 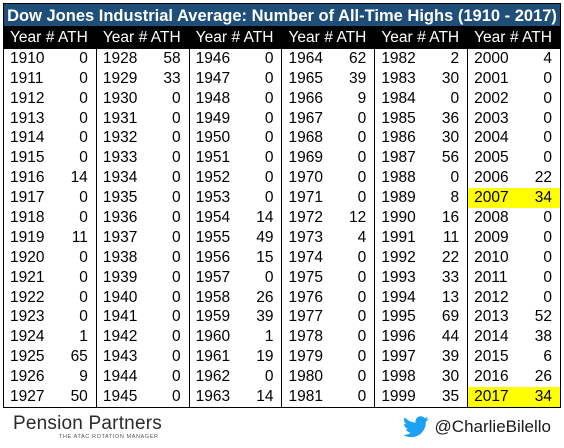 What do you see at coordinates (492, 38) in the screenshot?
I see `year-header: Year` at bounding box center [492, 38].